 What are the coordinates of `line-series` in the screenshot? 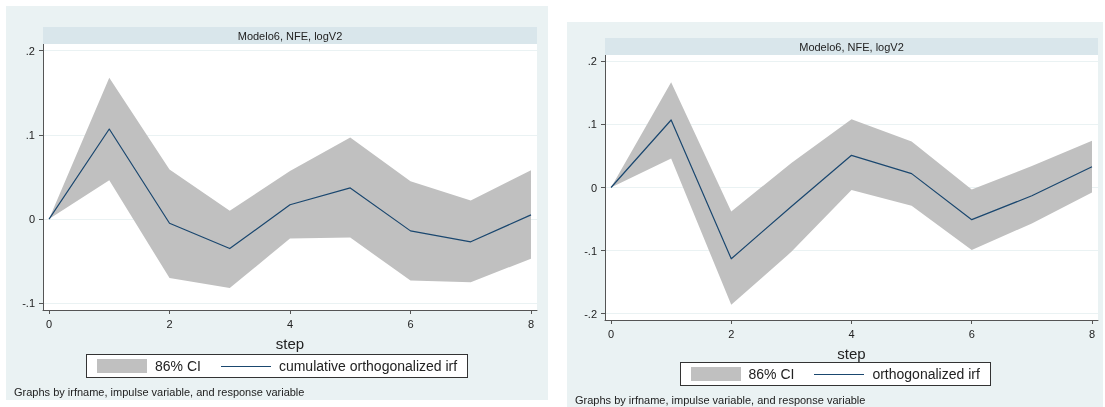 It's located at (290, 189).